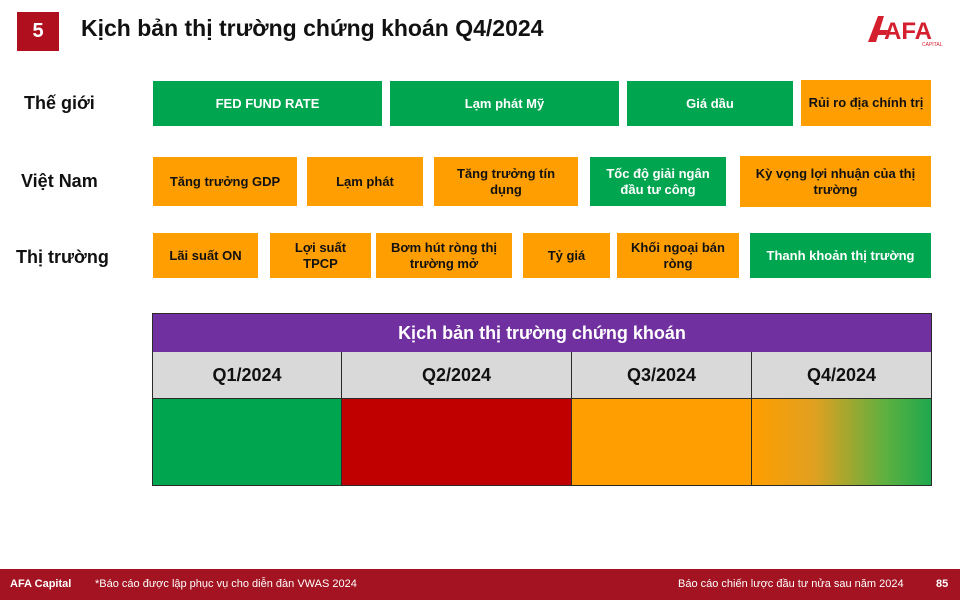 The width and height of the screenshot is (960, 600). Describe the element at coordinates (658, 181) in the screenshot. I see `factor-public-investment: Tốc độ giải ngân đầu tư công` at that location.